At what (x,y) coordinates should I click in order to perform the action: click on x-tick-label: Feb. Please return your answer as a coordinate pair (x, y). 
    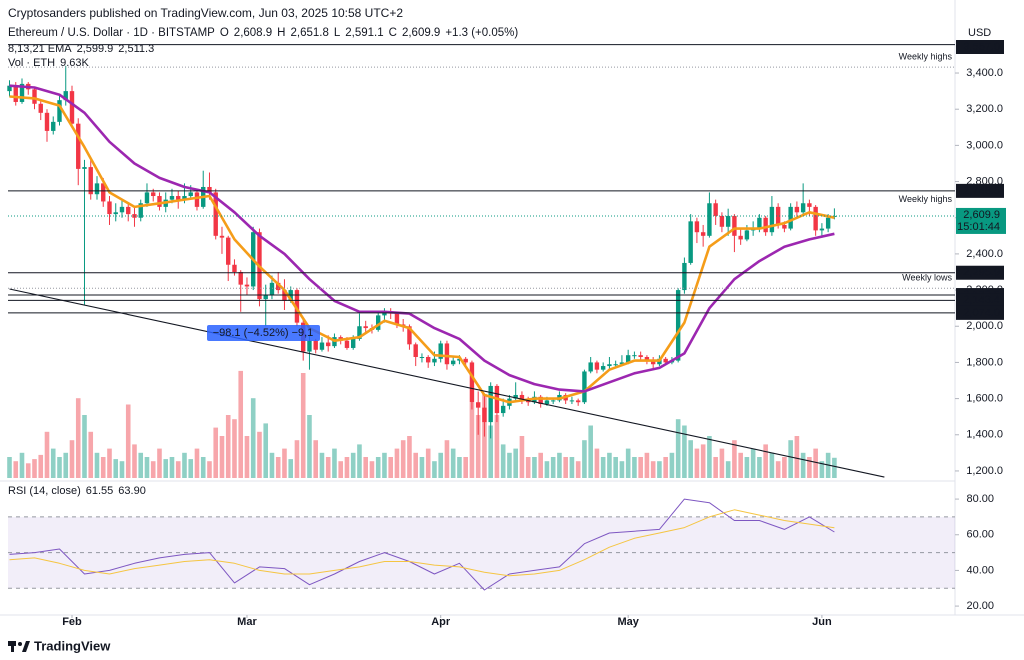
    Looking at the image, I should click on (72, 622).